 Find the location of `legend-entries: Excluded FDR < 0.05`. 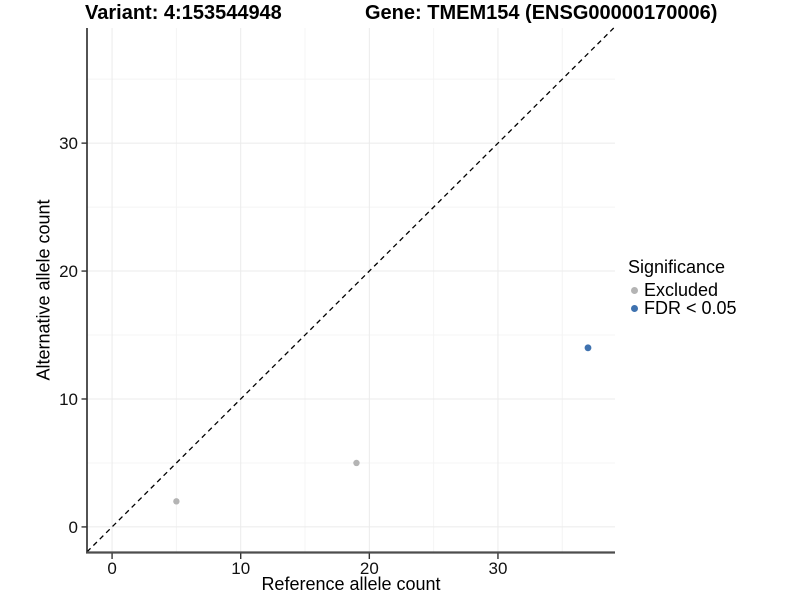

legend-entries: Excluded FDR < 0.05 is located at coordinates (682, 299).